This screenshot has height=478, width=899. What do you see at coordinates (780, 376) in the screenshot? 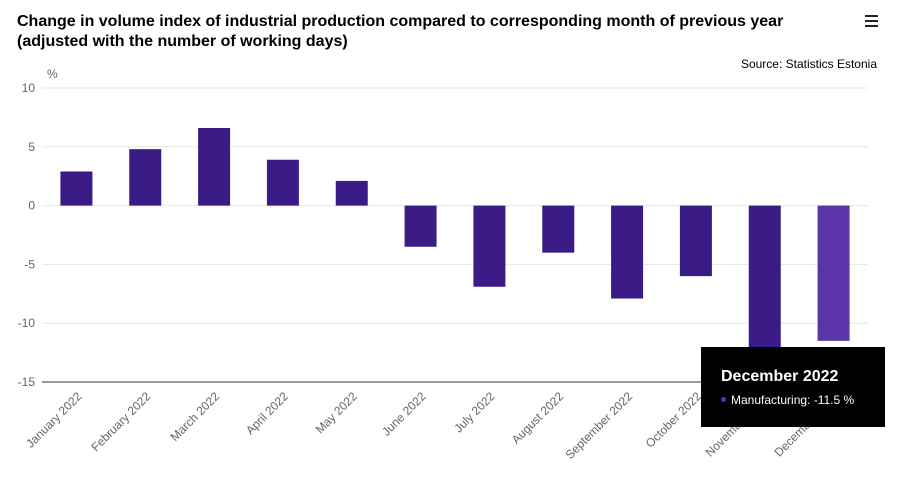
I see `tooltip-title: December 2022` at bounding box center [780, 376].